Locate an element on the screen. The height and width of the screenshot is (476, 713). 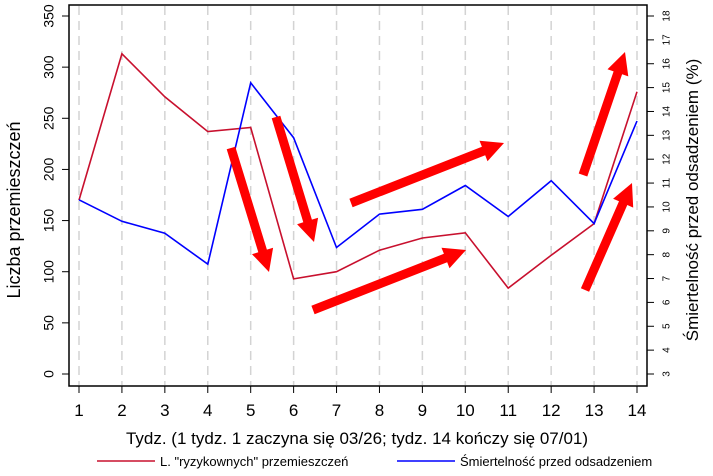
right-tick-label: 17 is located at coordinates (667, 40).